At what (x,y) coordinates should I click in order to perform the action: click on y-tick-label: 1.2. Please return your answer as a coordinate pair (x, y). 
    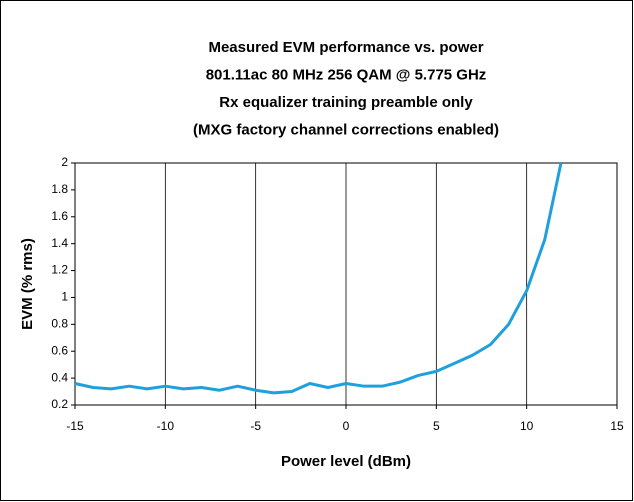
    Looking at the image, I should click on (59, 270).